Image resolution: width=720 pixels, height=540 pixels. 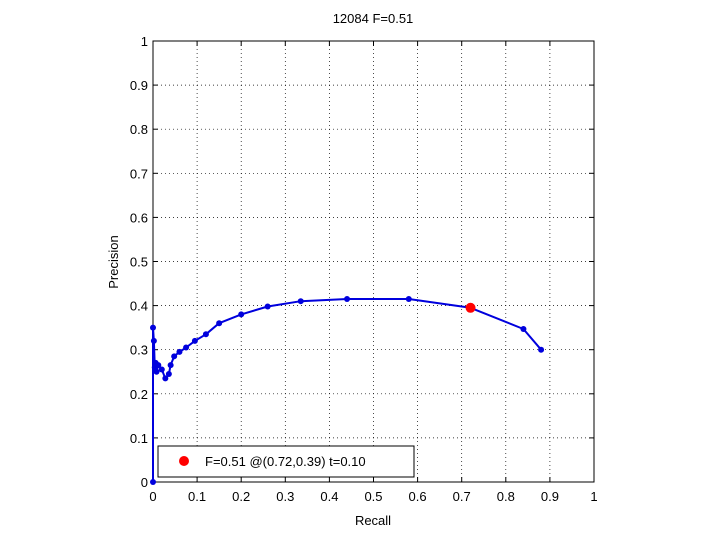 I want to click on x-tick-label: 1, so click(x=593, y=496).